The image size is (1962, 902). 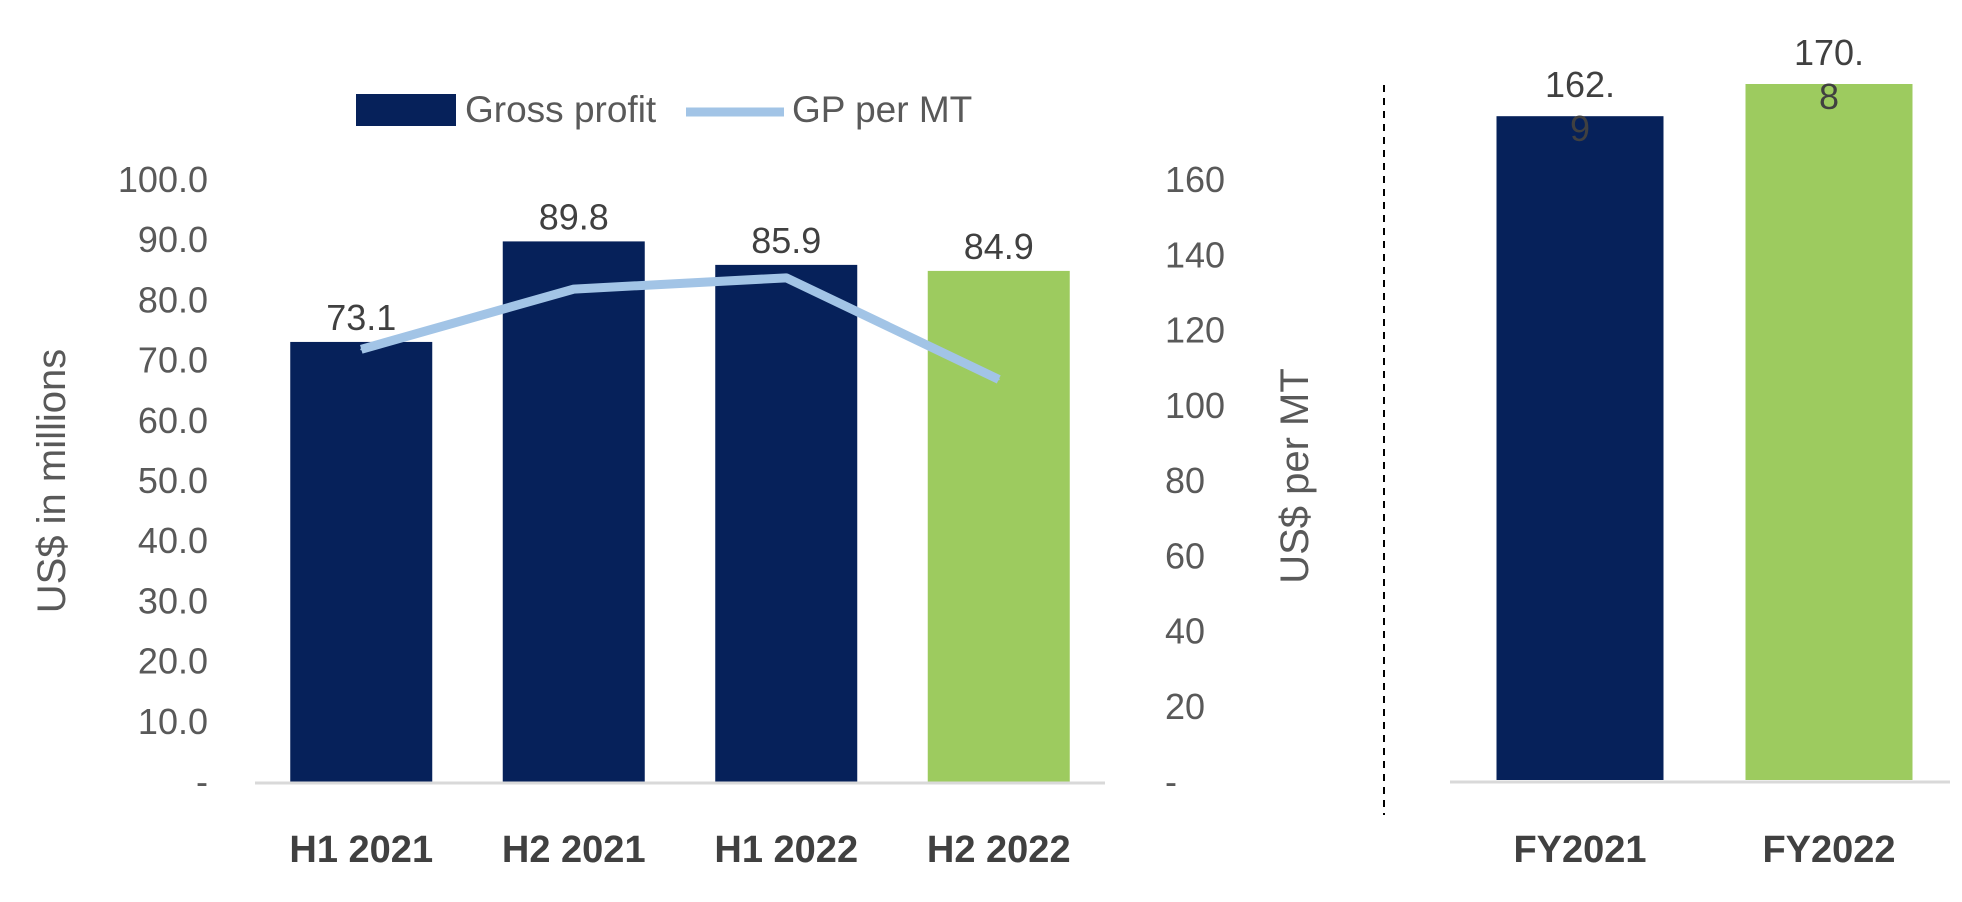 I want to click on y2-tick-label: 40, so click(x=1185, y=631).